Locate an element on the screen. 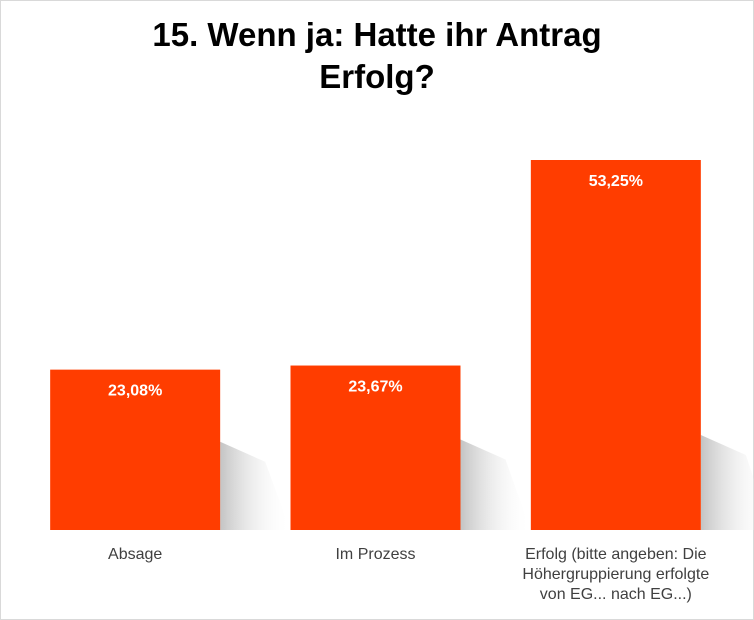 This screenshot has height=620, width=754. category-label-line: Höhergruppierung erfolgte is located at coordinates (615, 574).